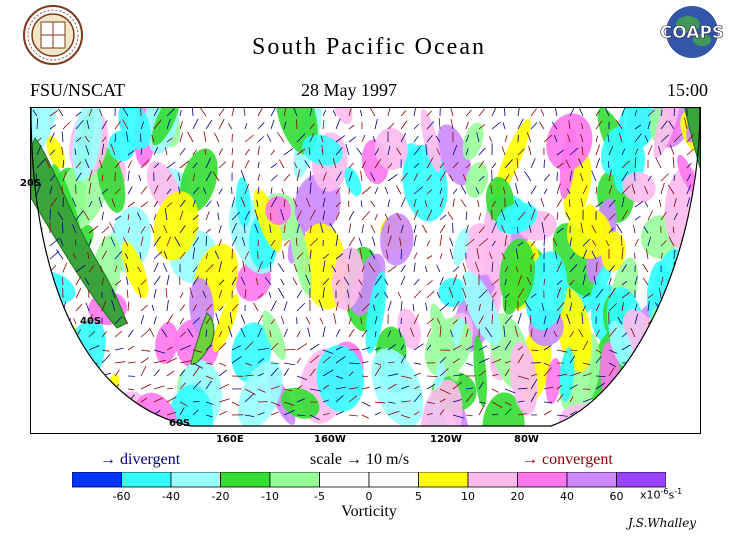 The image size is (738, 539). Describe the element at coordinates (369, 47) in the screenshot. I see `map-title: South Pacific Ocean` at that location.